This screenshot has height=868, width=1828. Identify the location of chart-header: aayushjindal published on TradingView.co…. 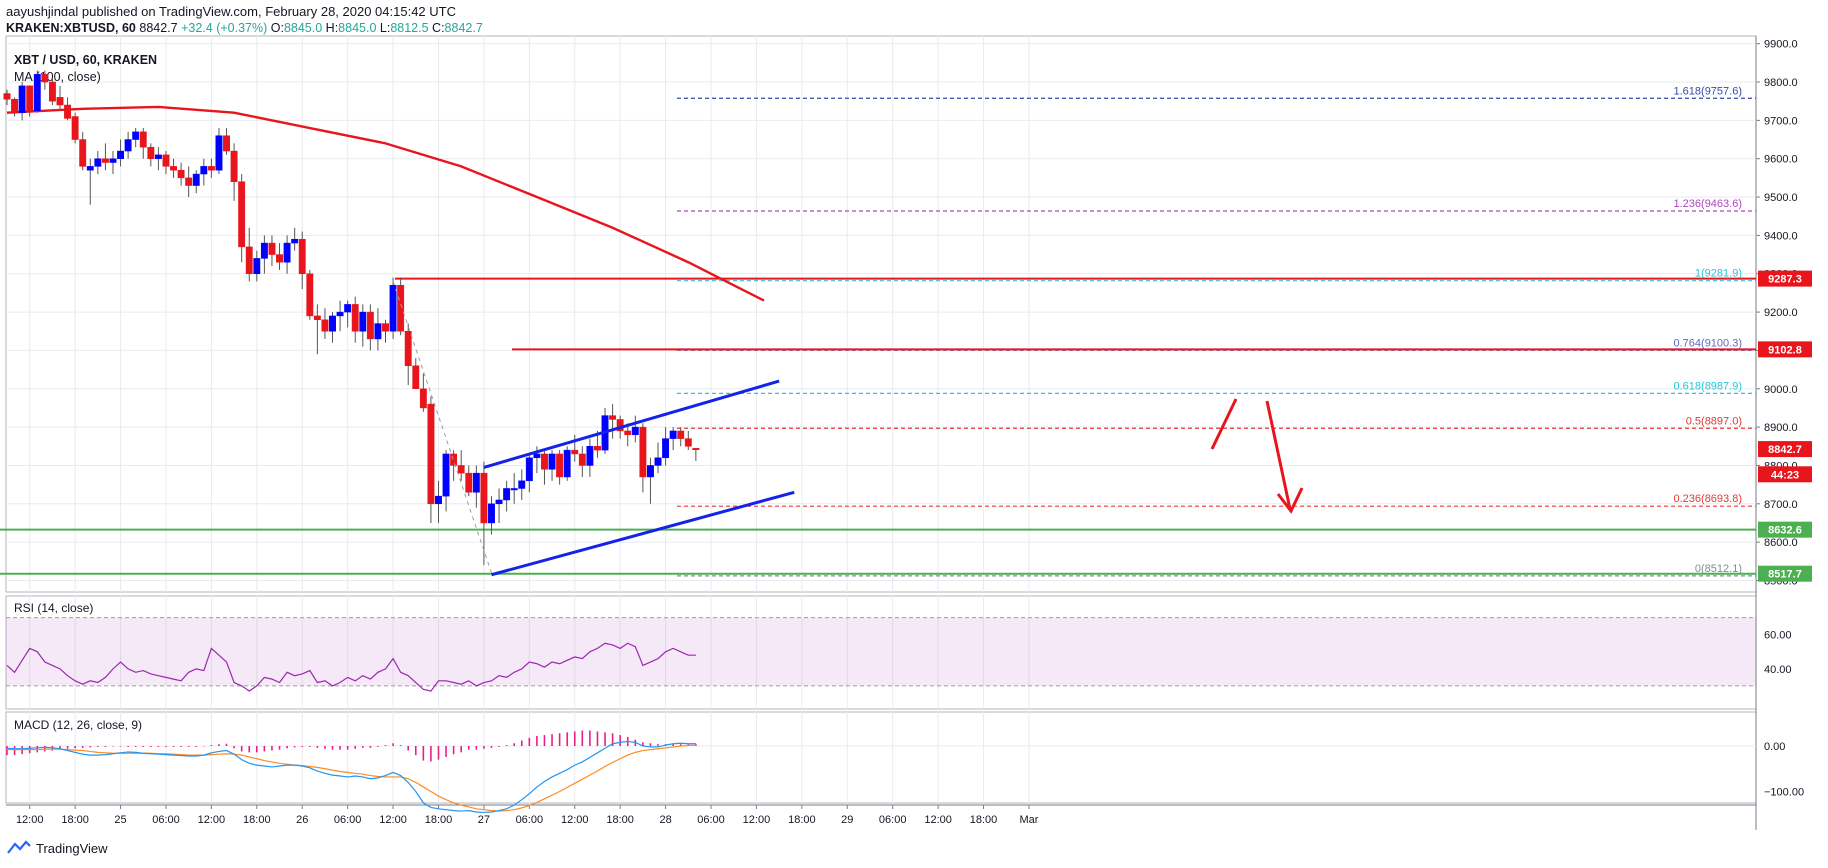
(244, 20).